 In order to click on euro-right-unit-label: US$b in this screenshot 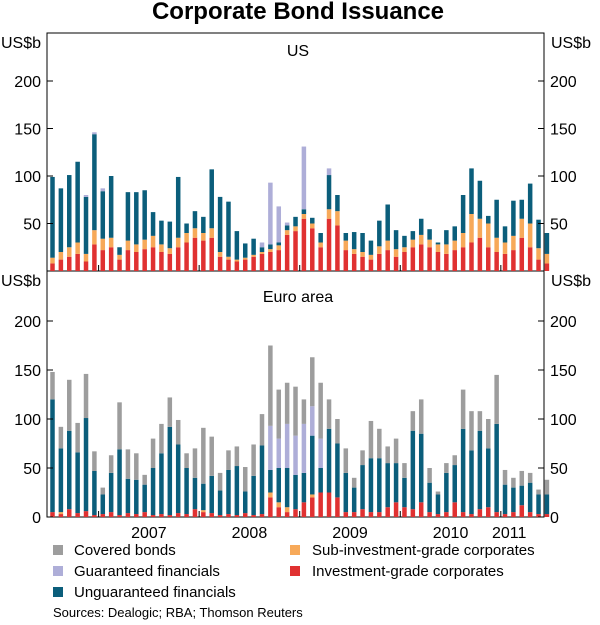, I will do `click(571, 281)`.